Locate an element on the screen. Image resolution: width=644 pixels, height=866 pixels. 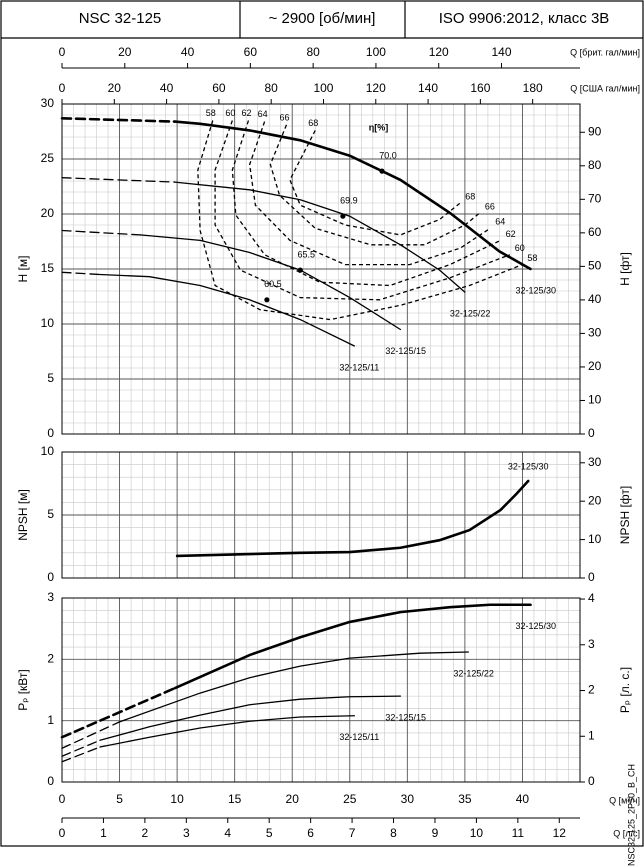
x-tick-label: 20 is located at coordinates (293, 799).